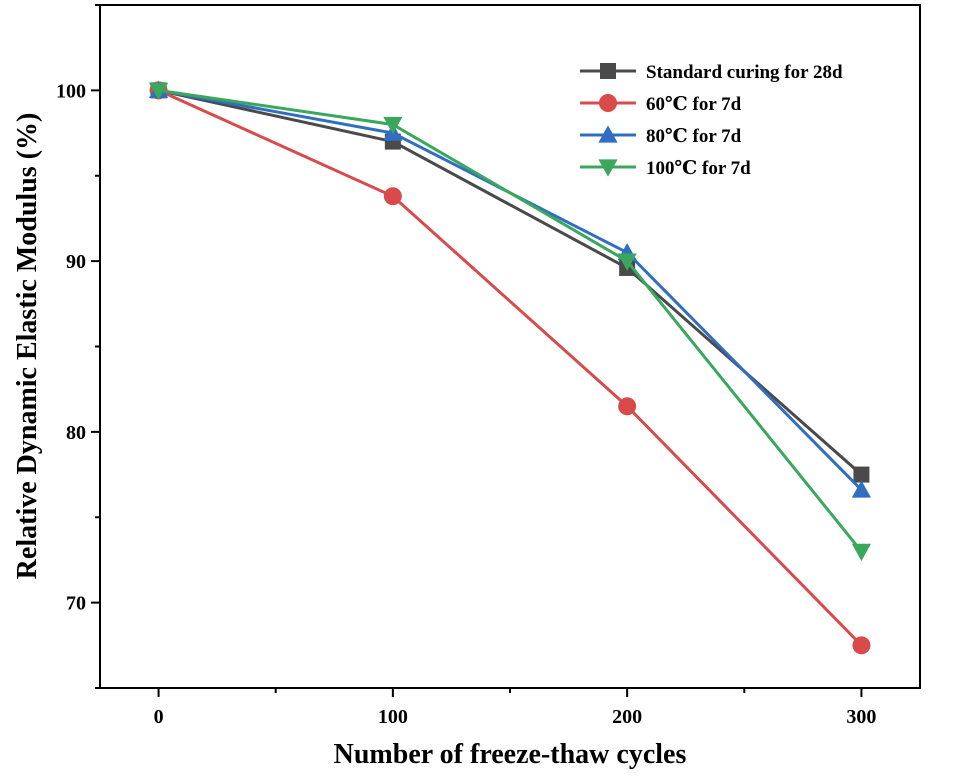 This screenshot has height=782, width=955. What do you see at coordinates (76, 262) in the screenshot?
I see `y-tick-label: 90` at bounding box center [76, 262].